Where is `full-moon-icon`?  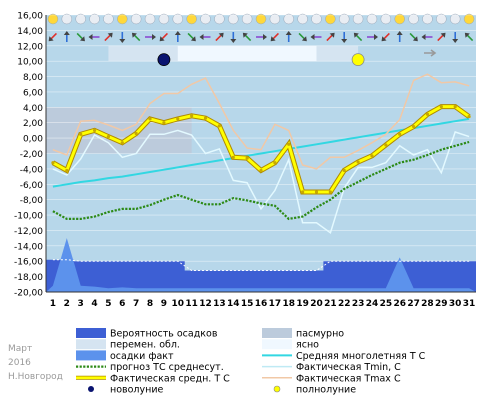 full-moon-icon is located at coordinates (277, 389).